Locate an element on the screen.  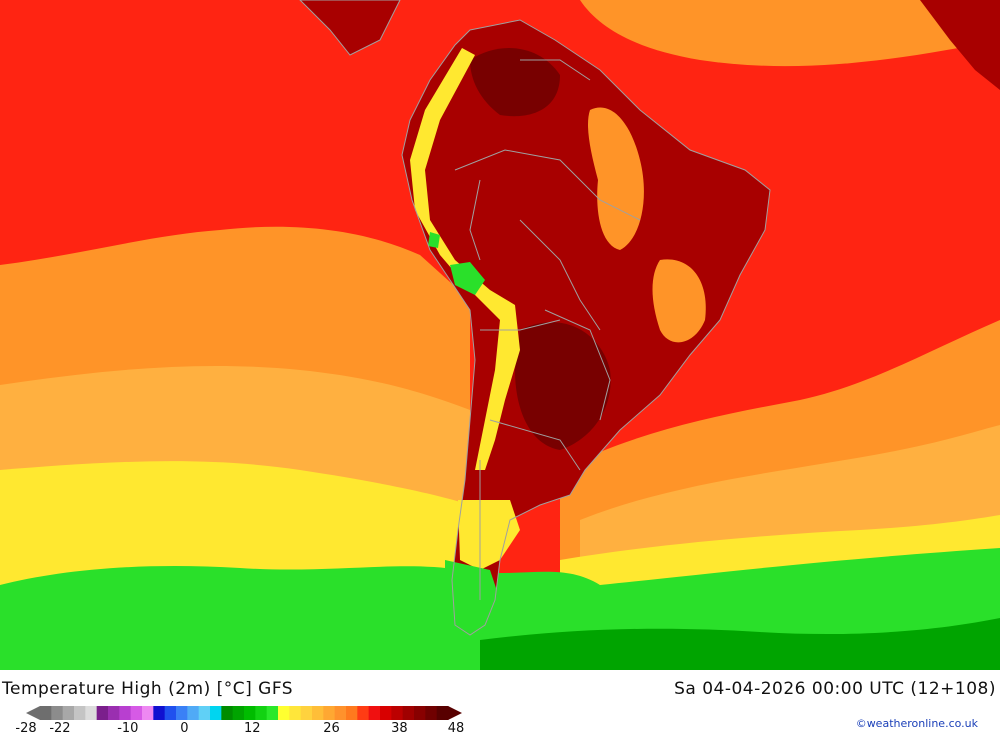
legend-swatches is located at coordinates (244, 713).